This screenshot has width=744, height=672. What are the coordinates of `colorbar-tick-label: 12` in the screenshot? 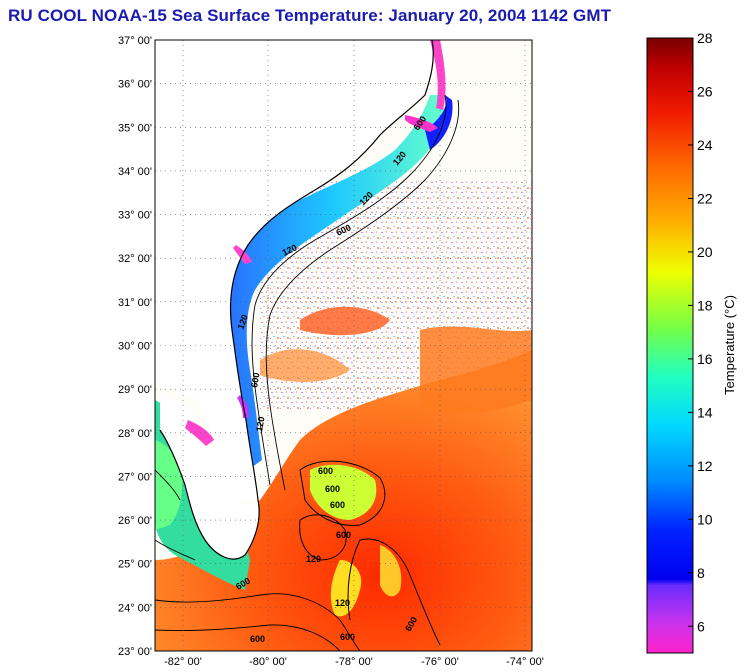 It's located at (705, 466).